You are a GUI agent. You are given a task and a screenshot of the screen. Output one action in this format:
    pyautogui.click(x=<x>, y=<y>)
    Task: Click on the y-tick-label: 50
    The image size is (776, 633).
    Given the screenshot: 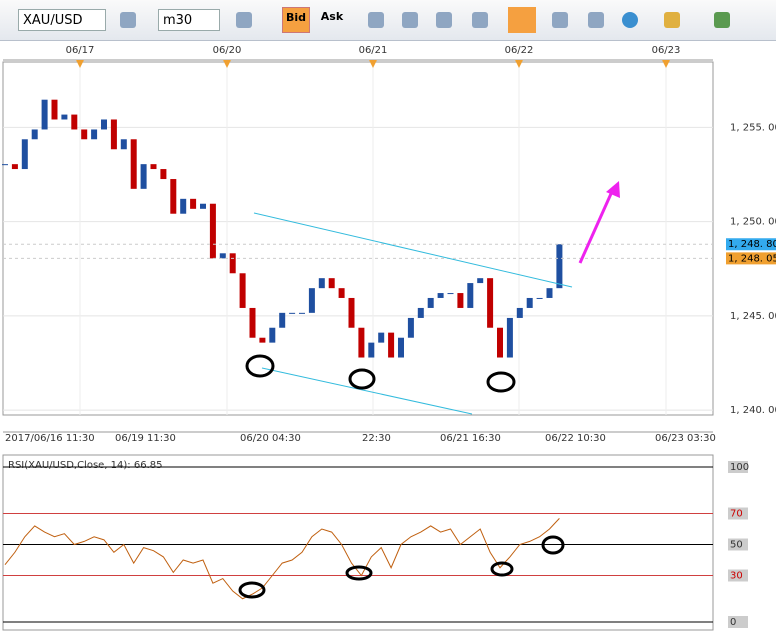 What is the action you would take?
    pyautogui.click(x=736, y=545)
    